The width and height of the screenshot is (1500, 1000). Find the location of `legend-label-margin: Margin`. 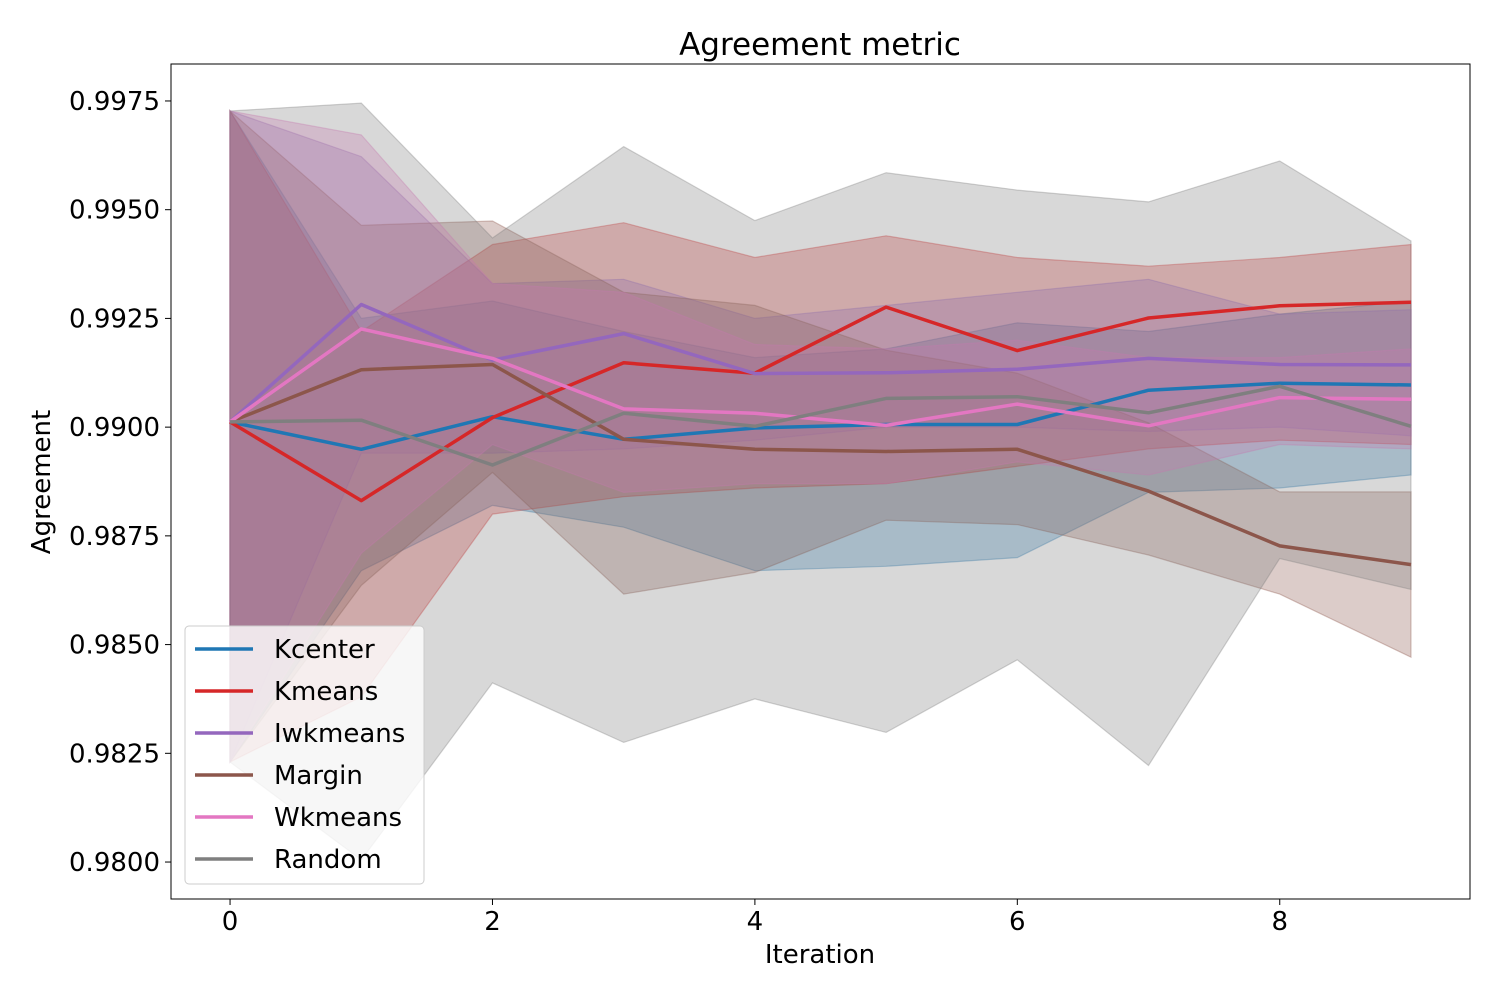

legend-label-margin: Margin is located at coordinates (318, 776).